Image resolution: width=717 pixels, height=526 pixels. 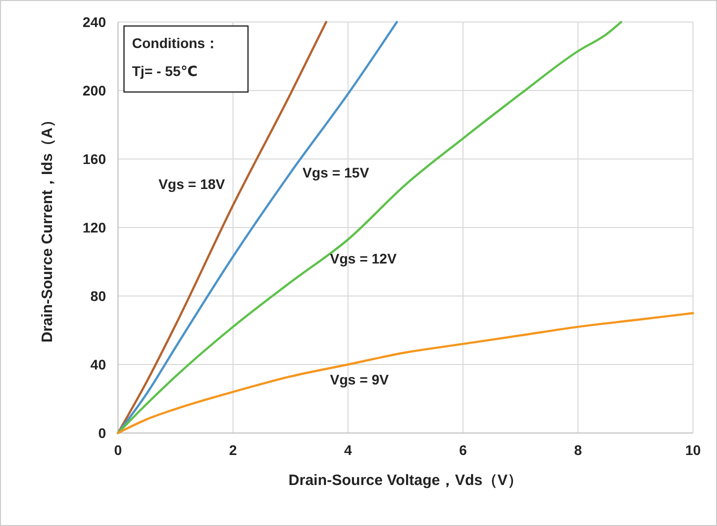 What do you see at coordinates (94, 90) in the screenshot?
I see `y-tick-label: 200` at bounding box center [94, 90].